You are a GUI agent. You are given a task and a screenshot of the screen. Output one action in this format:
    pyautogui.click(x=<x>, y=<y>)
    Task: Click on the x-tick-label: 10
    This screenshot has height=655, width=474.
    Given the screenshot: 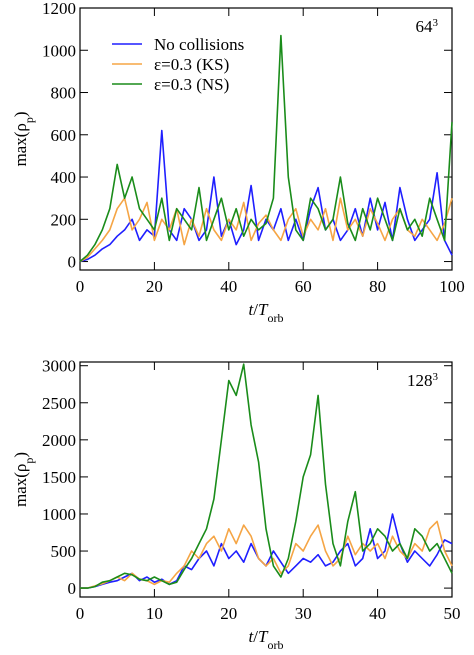 What is the action you would take?
    pyautogui.click(x=154, y=613)
    